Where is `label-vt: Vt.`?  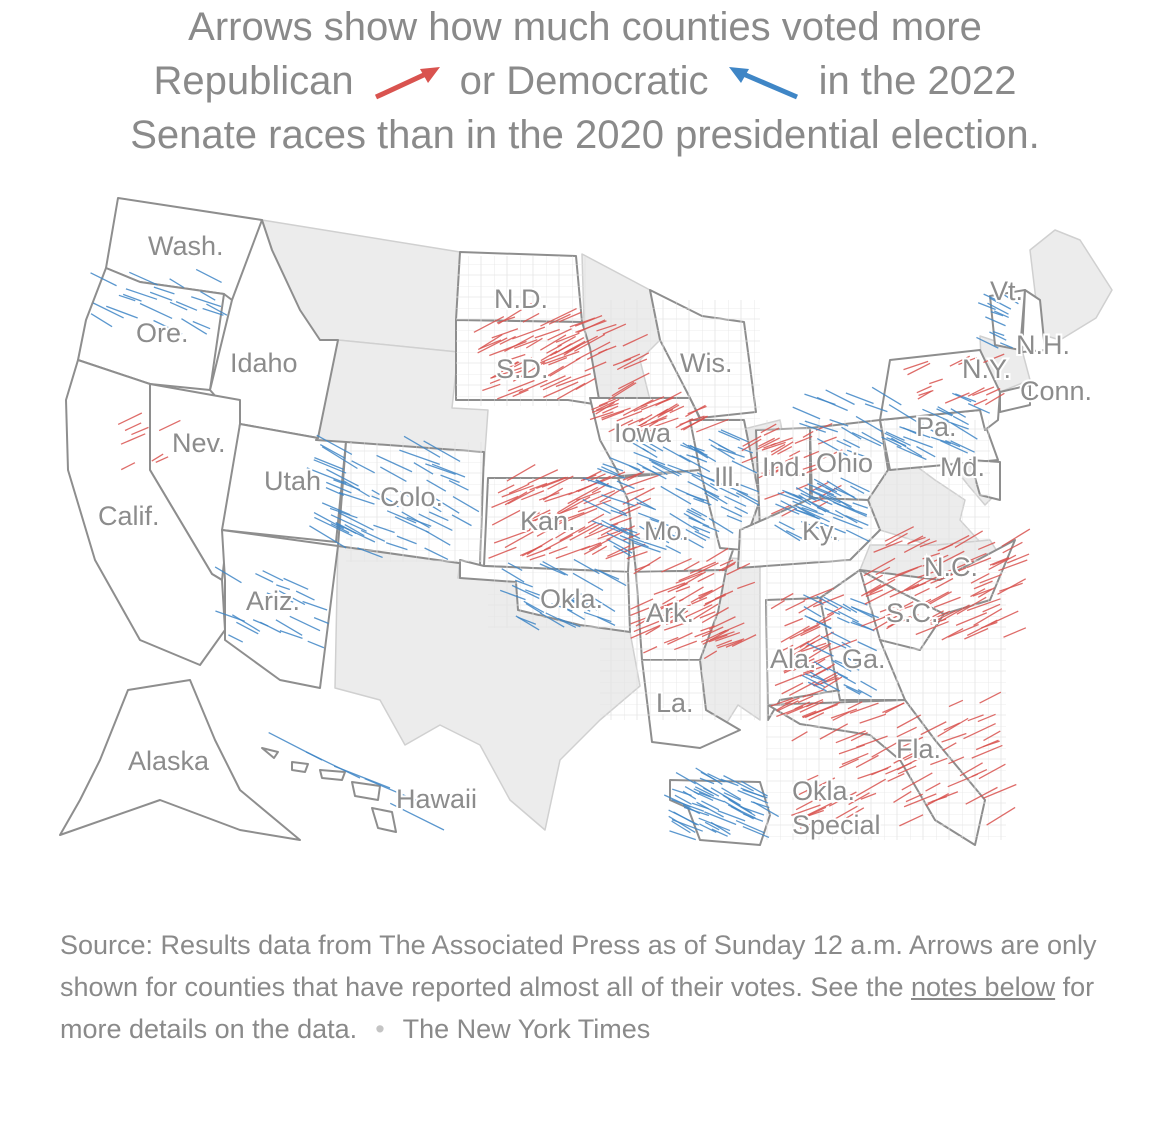 label-vt: Vt. is located at coordinates (1006, 291).